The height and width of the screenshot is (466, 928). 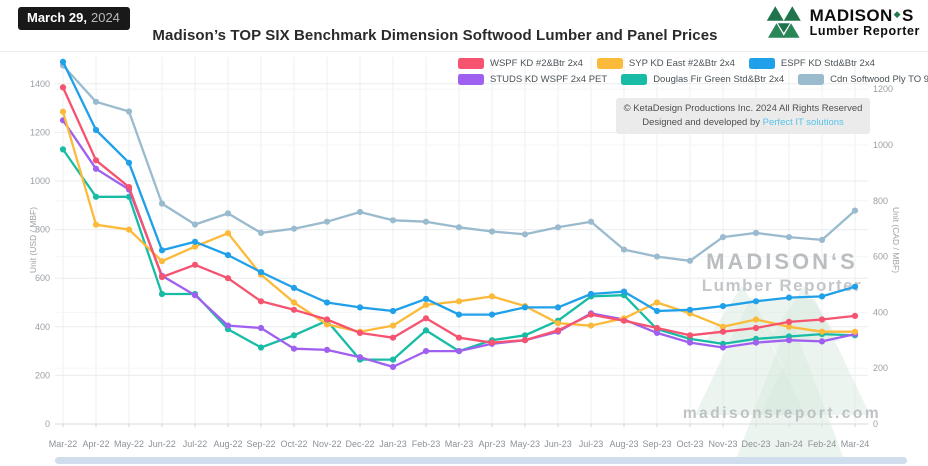 I want to click on horizontal-scrollbar, so click(x=481, y=460).